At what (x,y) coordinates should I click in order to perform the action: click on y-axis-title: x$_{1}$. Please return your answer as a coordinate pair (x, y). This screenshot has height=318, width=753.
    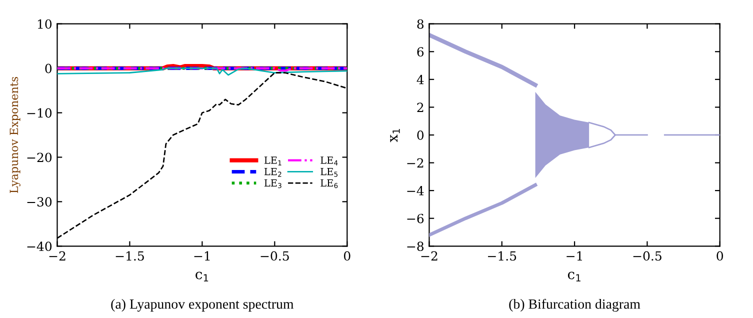
    Looking at the image, I should click on (395, 135).